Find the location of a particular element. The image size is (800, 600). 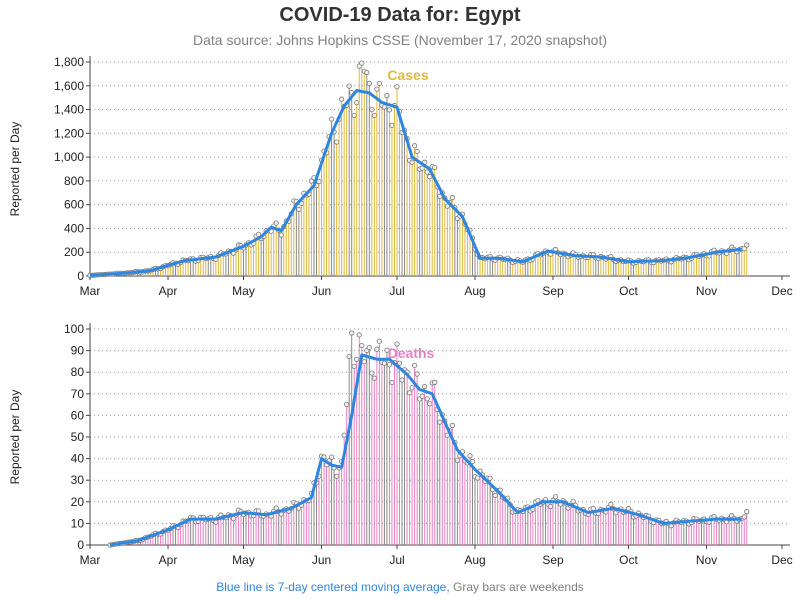

x-tick-label: Nov is located at coordinates (706, 291).